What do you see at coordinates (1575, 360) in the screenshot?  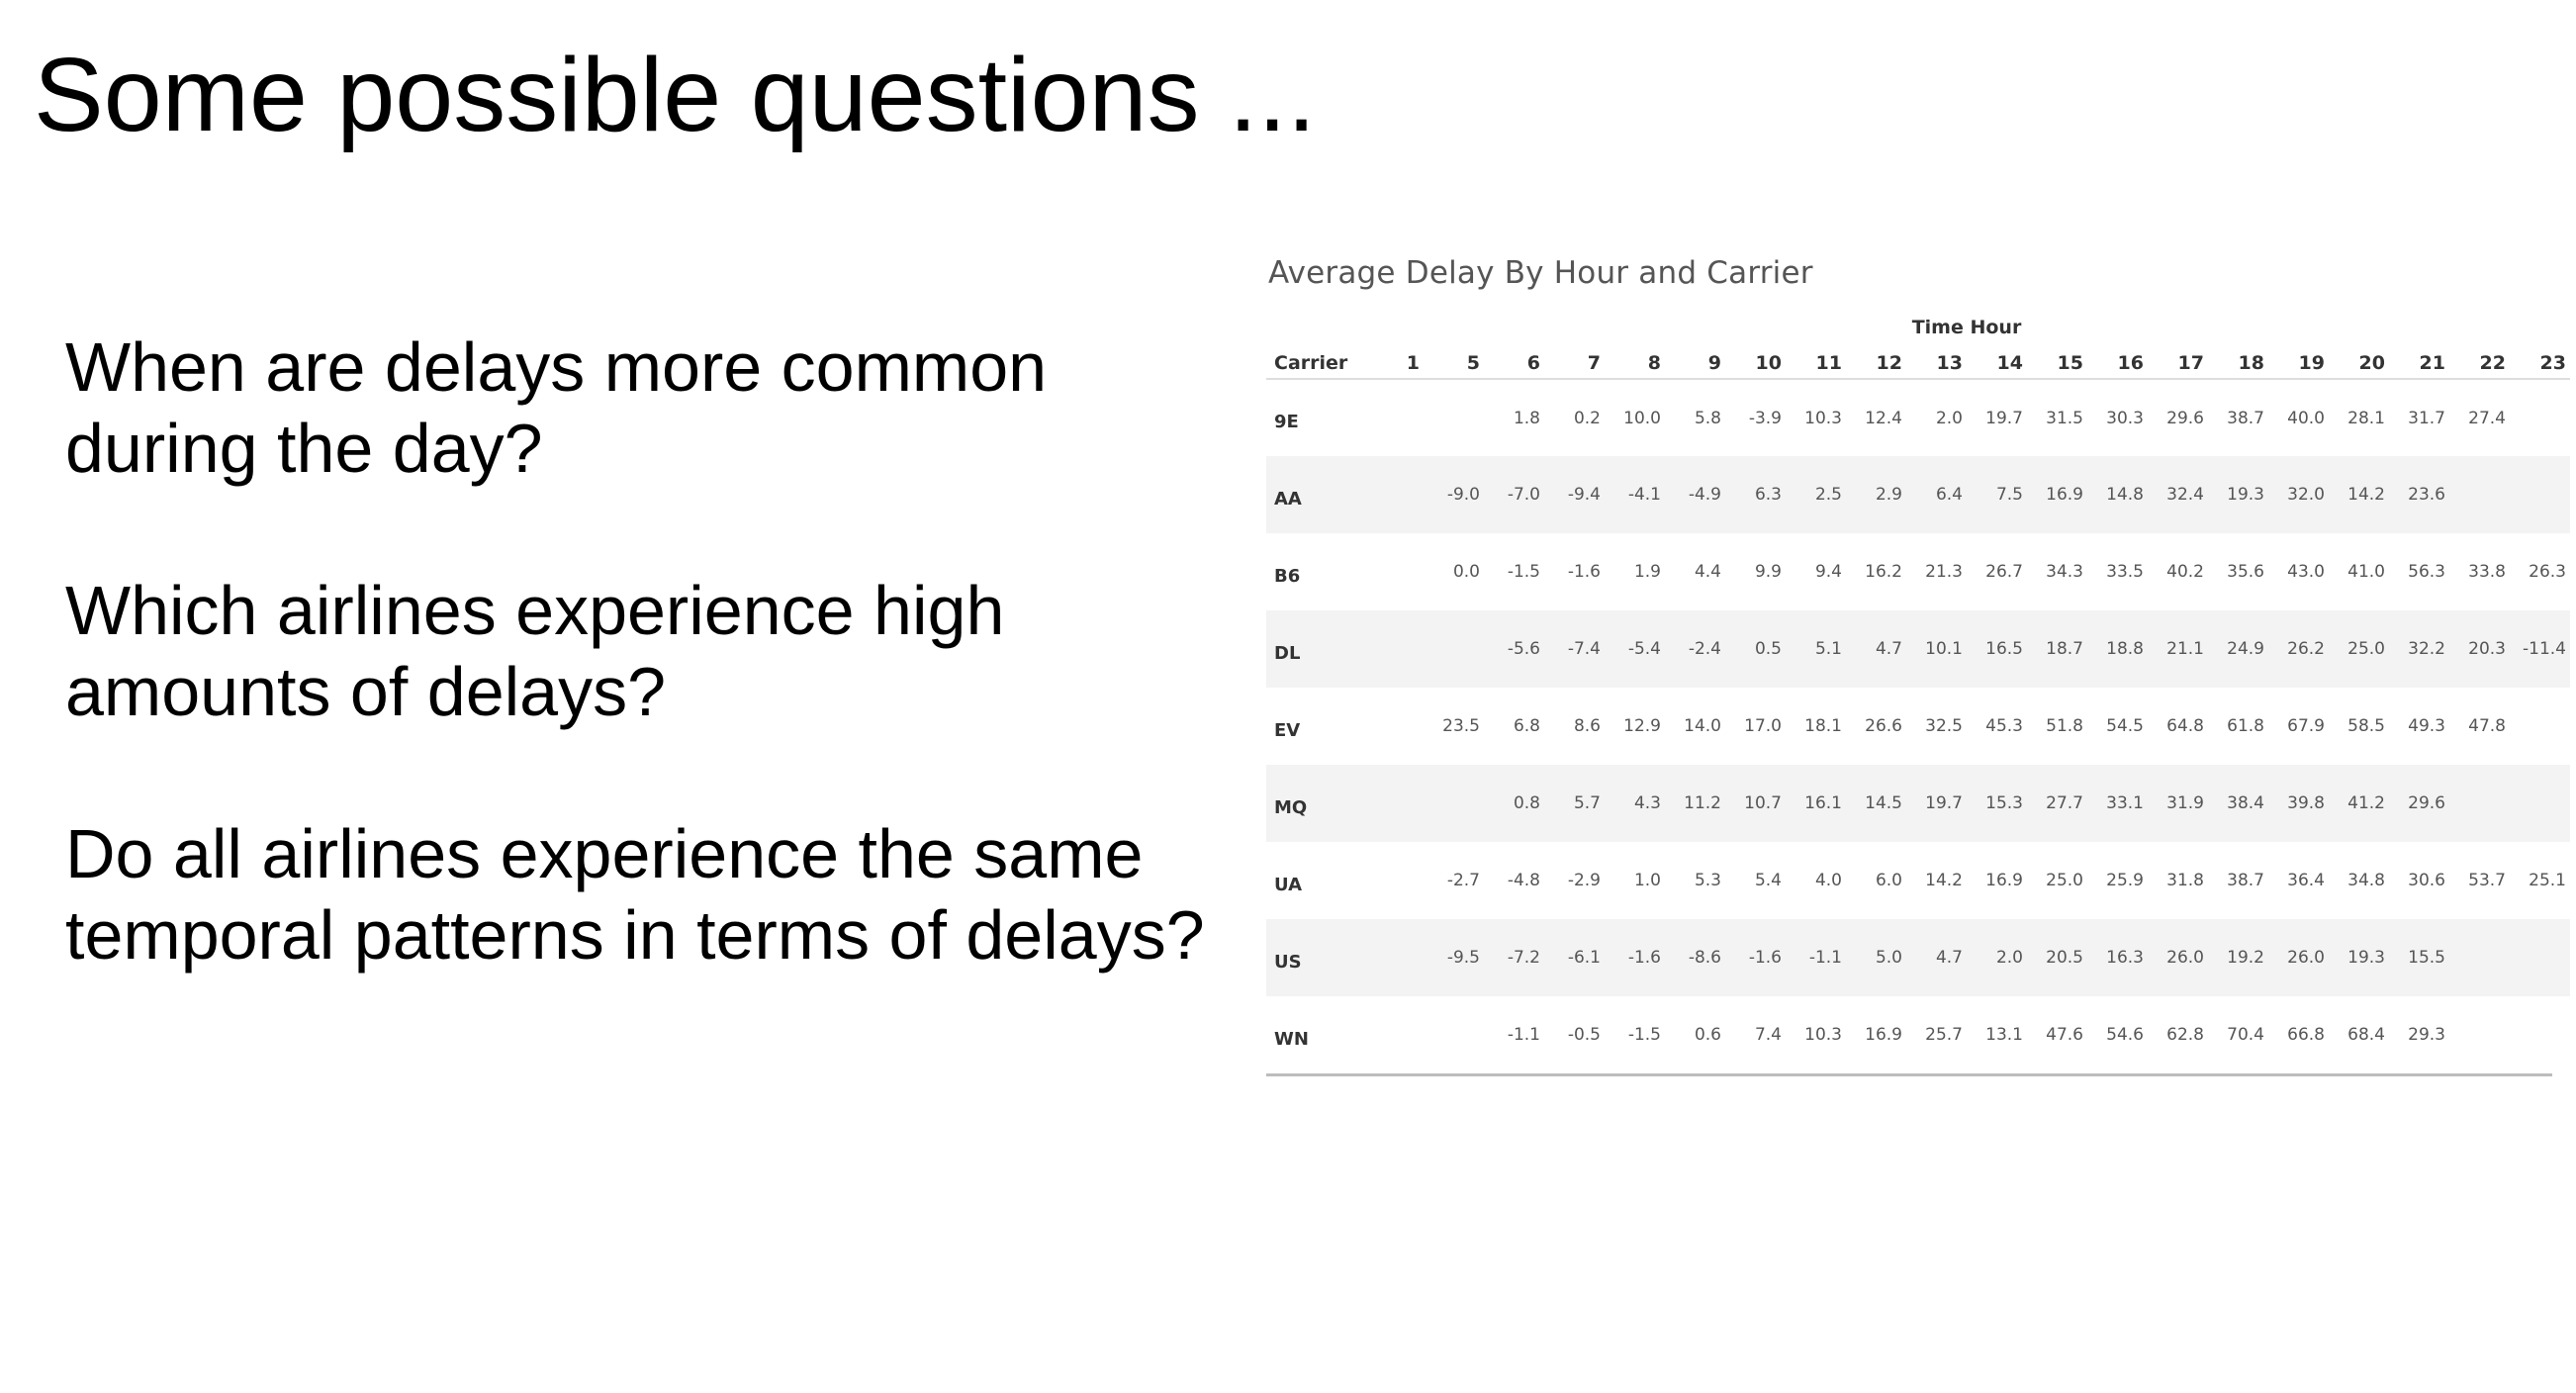 I see `hour-column-header: 7` at bounding box center [1575, 360].